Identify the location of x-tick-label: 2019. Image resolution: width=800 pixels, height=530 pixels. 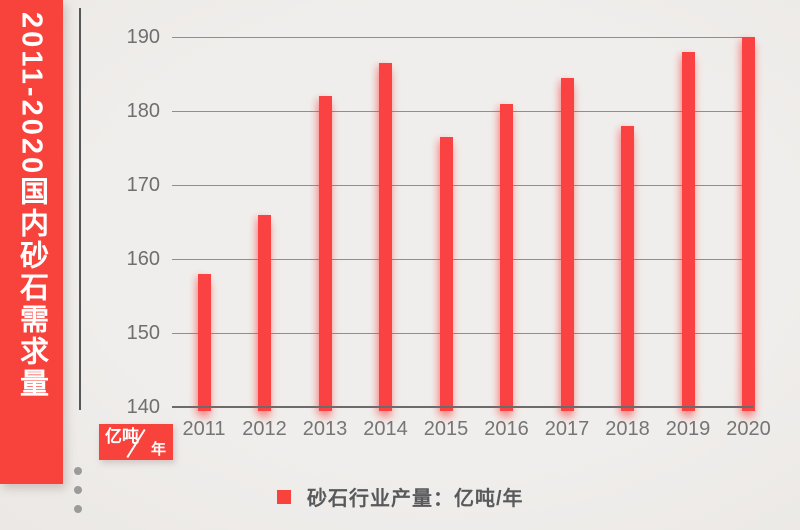
(688, 429).